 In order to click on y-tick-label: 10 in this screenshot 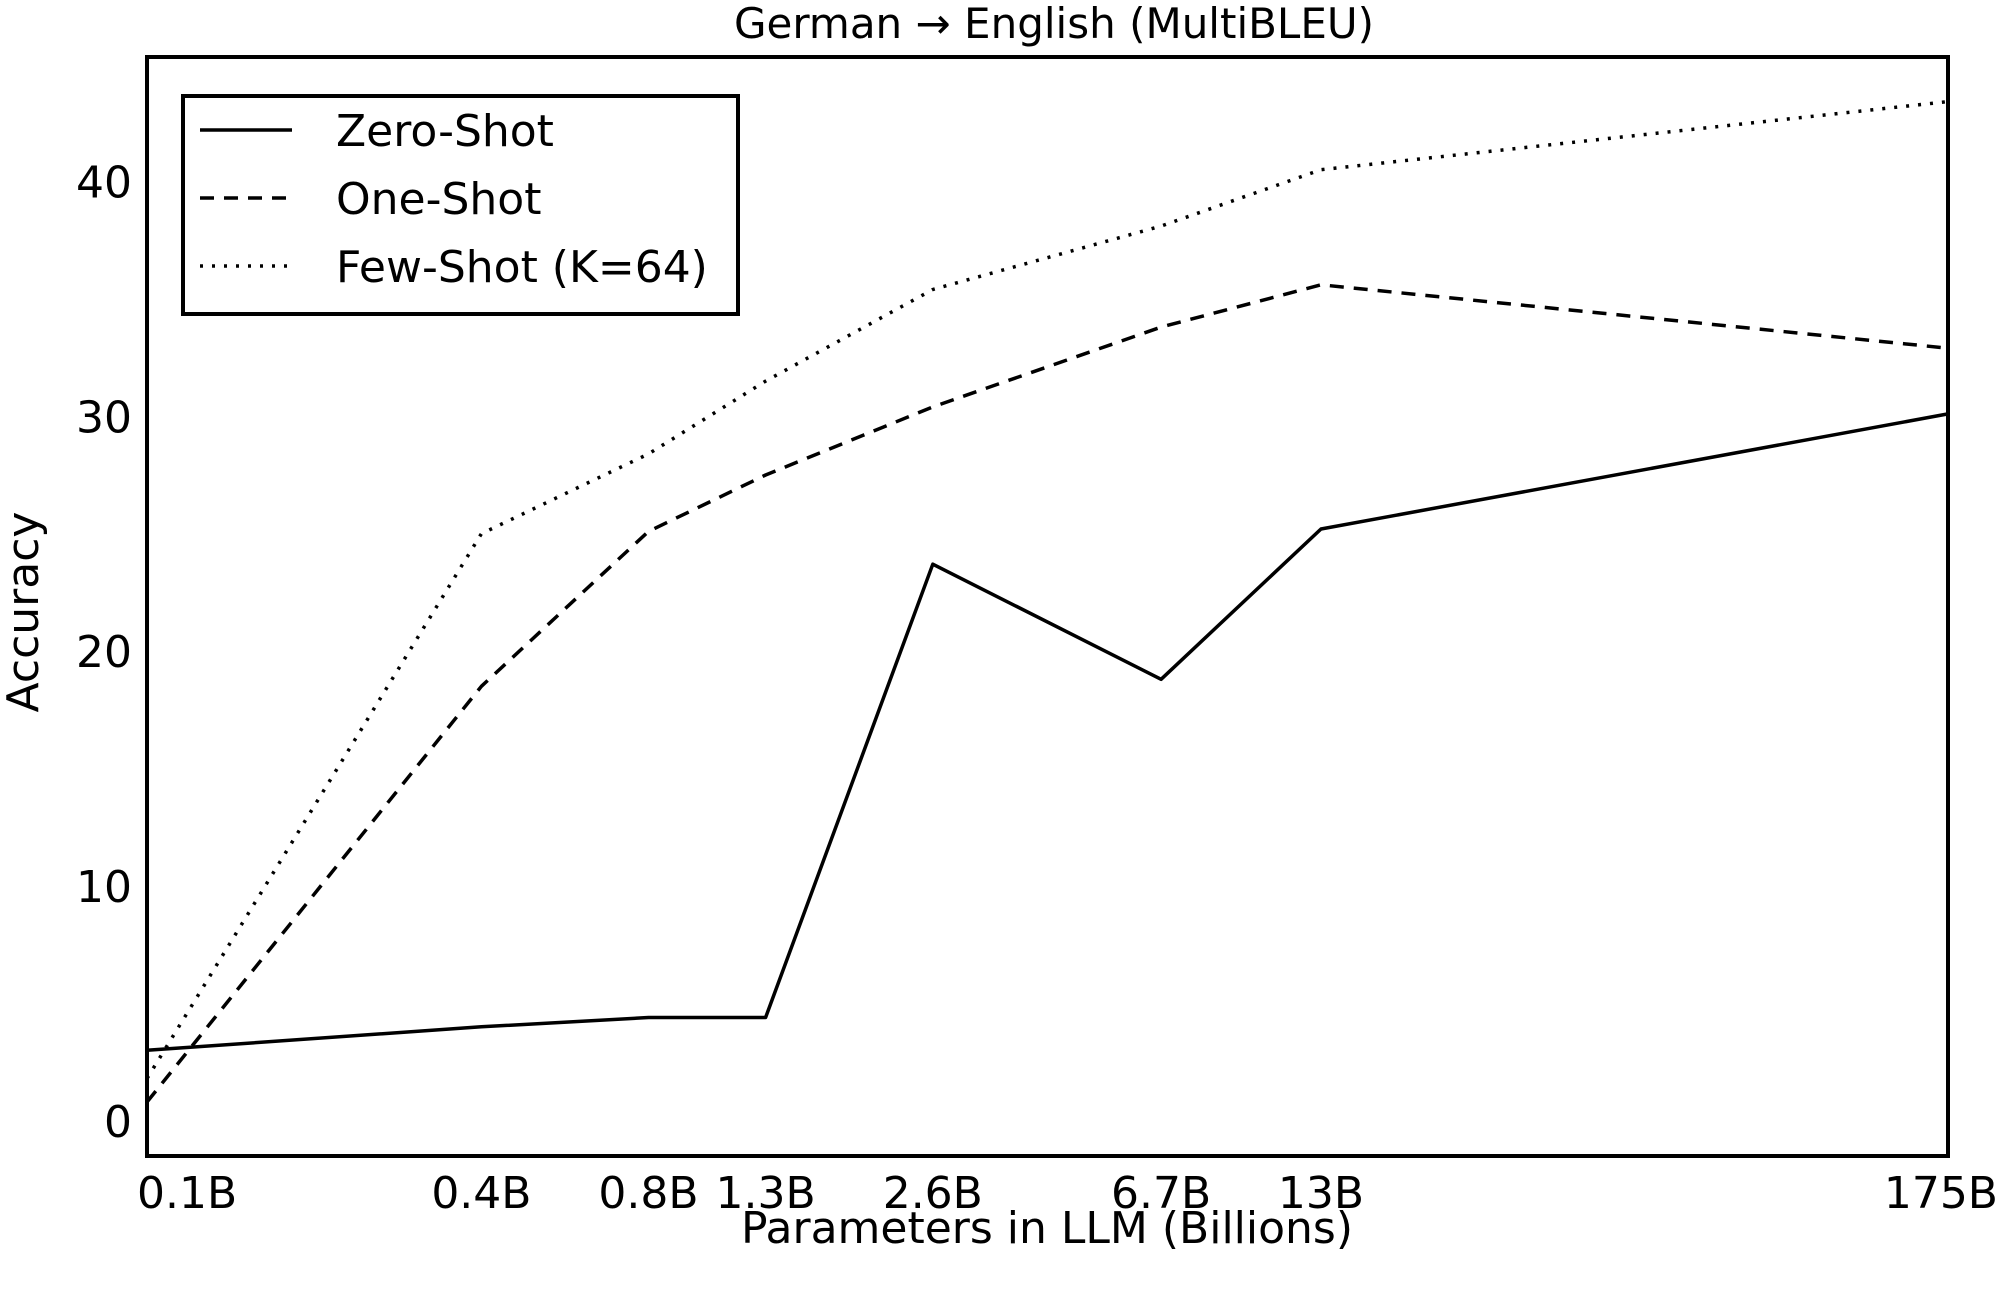, I will do `click(104, 887)`.